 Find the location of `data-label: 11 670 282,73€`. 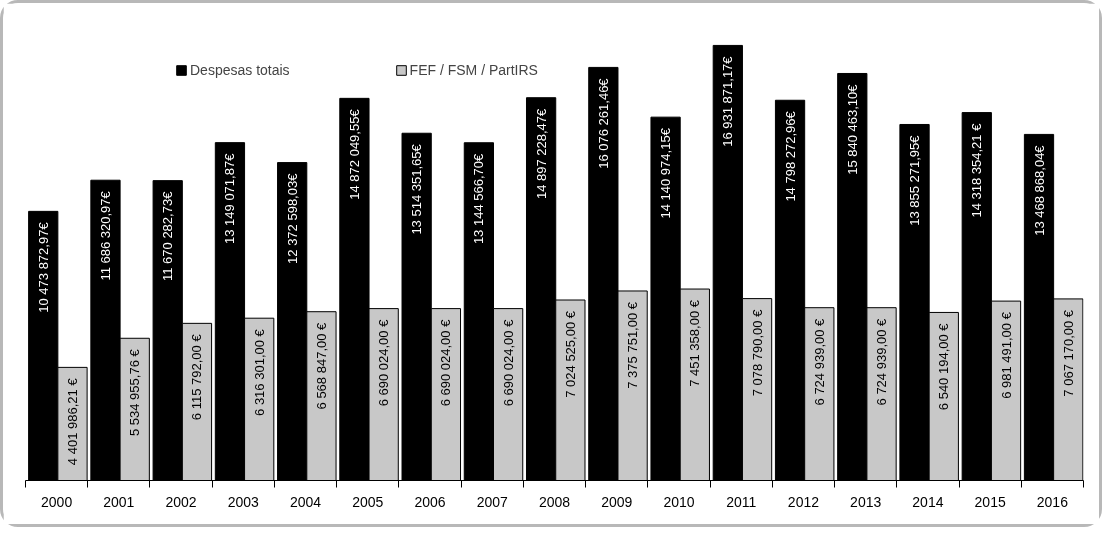

data-label: 11 670 282,73€ is located at coordinates (168, 236).